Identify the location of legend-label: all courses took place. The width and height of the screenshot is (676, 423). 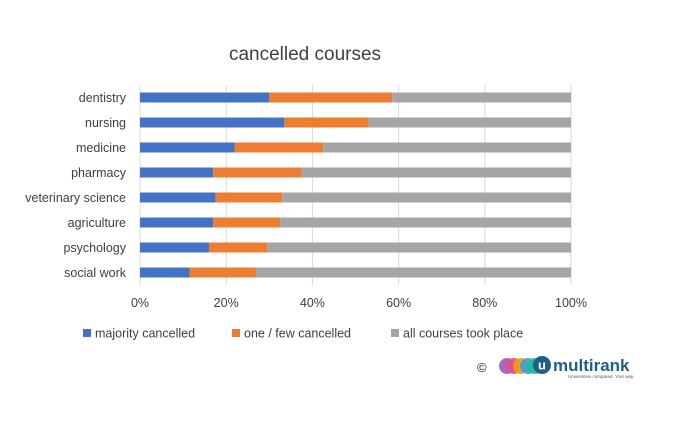
(463, 334).